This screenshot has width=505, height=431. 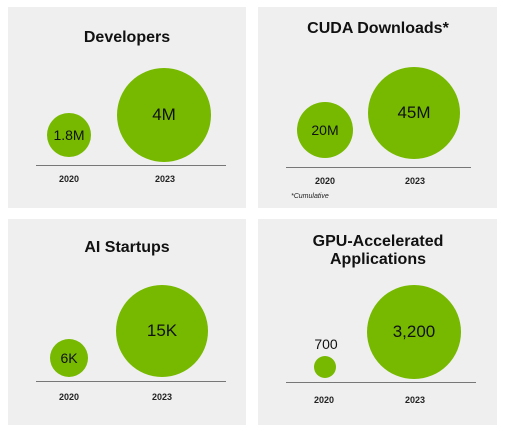 I want to click on data-label-2020: 6K, so click(x=69, y=358).